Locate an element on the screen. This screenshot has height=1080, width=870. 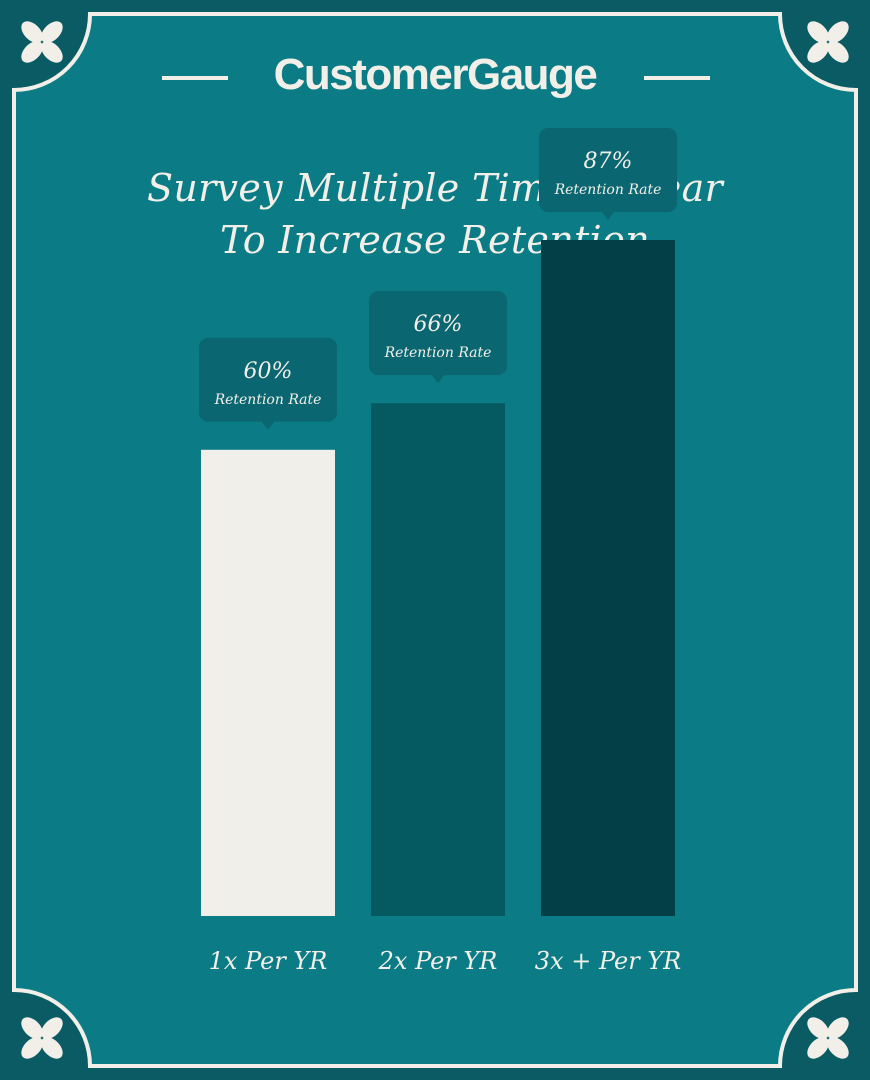
annotation-label-3: Retention Rate is located at coordinates (608, 190).